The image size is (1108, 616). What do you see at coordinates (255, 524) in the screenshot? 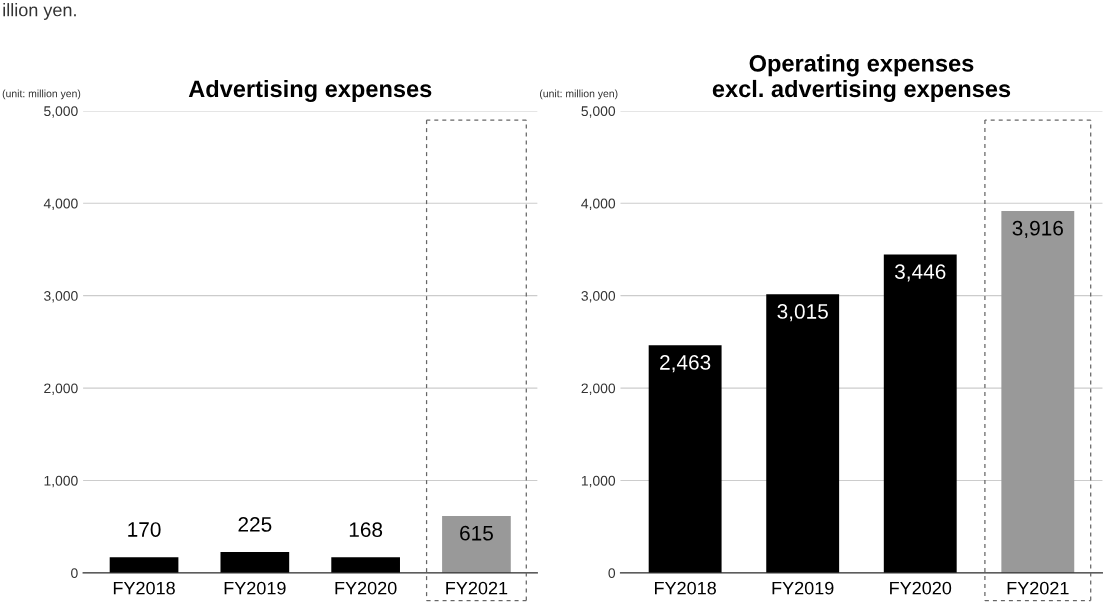
I see `data-label: 225` at bounding box center [255, 524].